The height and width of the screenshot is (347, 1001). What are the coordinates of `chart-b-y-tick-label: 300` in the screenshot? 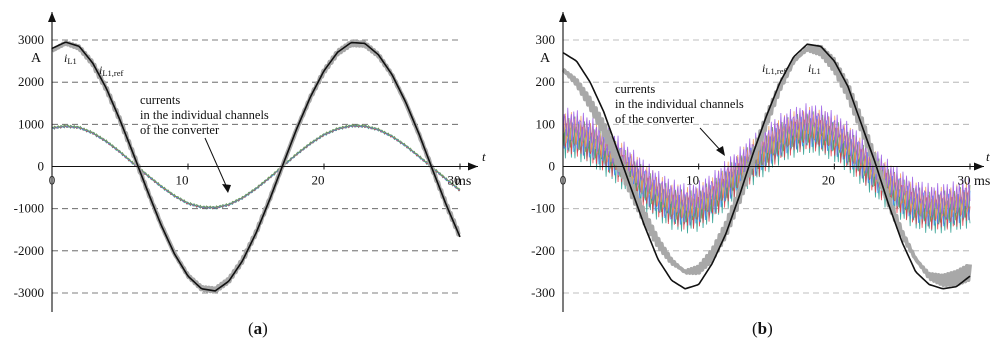 It's located at (546, 39).